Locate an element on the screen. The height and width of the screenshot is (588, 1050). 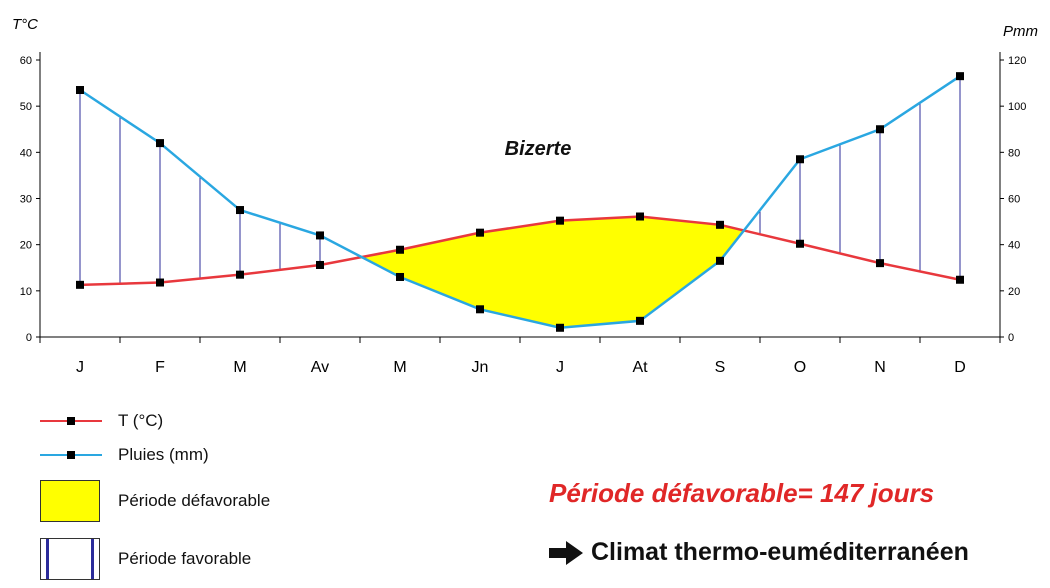
temperature-line is located at coordinates (520, 251).